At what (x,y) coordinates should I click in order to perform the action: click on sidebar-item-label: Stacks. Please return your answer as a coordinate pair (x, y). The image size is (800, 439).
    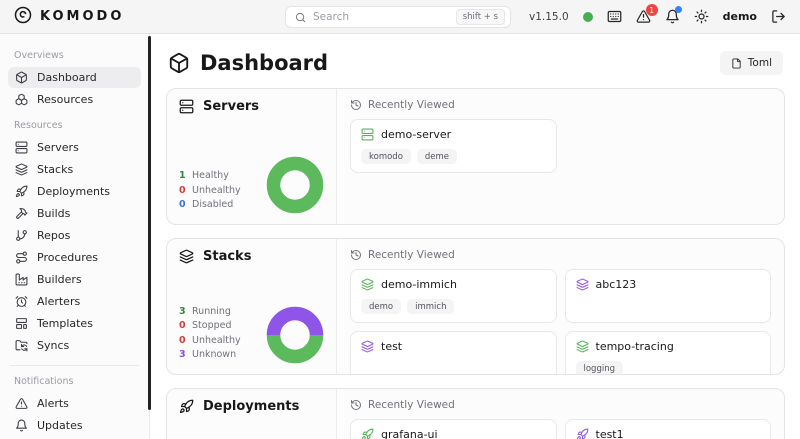
    Looking at the image, I should click on (55, 169).